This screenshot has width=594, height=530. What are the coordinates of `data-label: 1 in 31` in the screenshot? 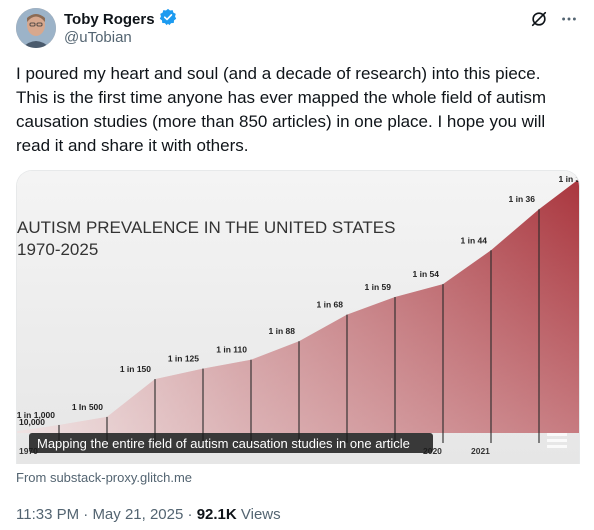 It's located at (569, 179).